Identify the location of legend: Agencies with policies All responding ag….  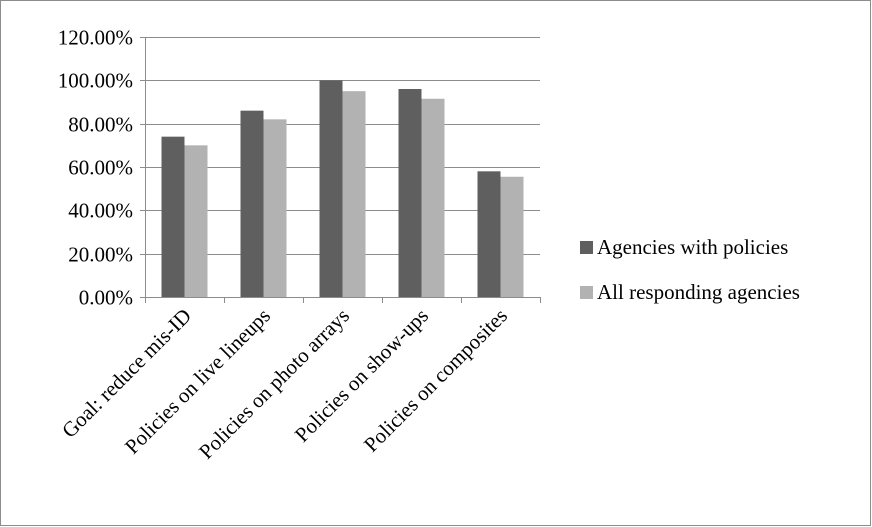
(690, 269).